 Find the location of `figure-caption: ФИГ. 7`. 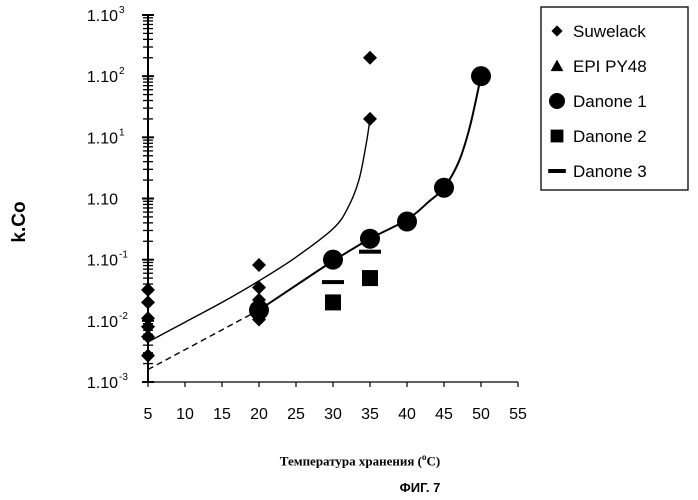

figure-caption: ФИГ. 7 is located at coordinates (420, 487).